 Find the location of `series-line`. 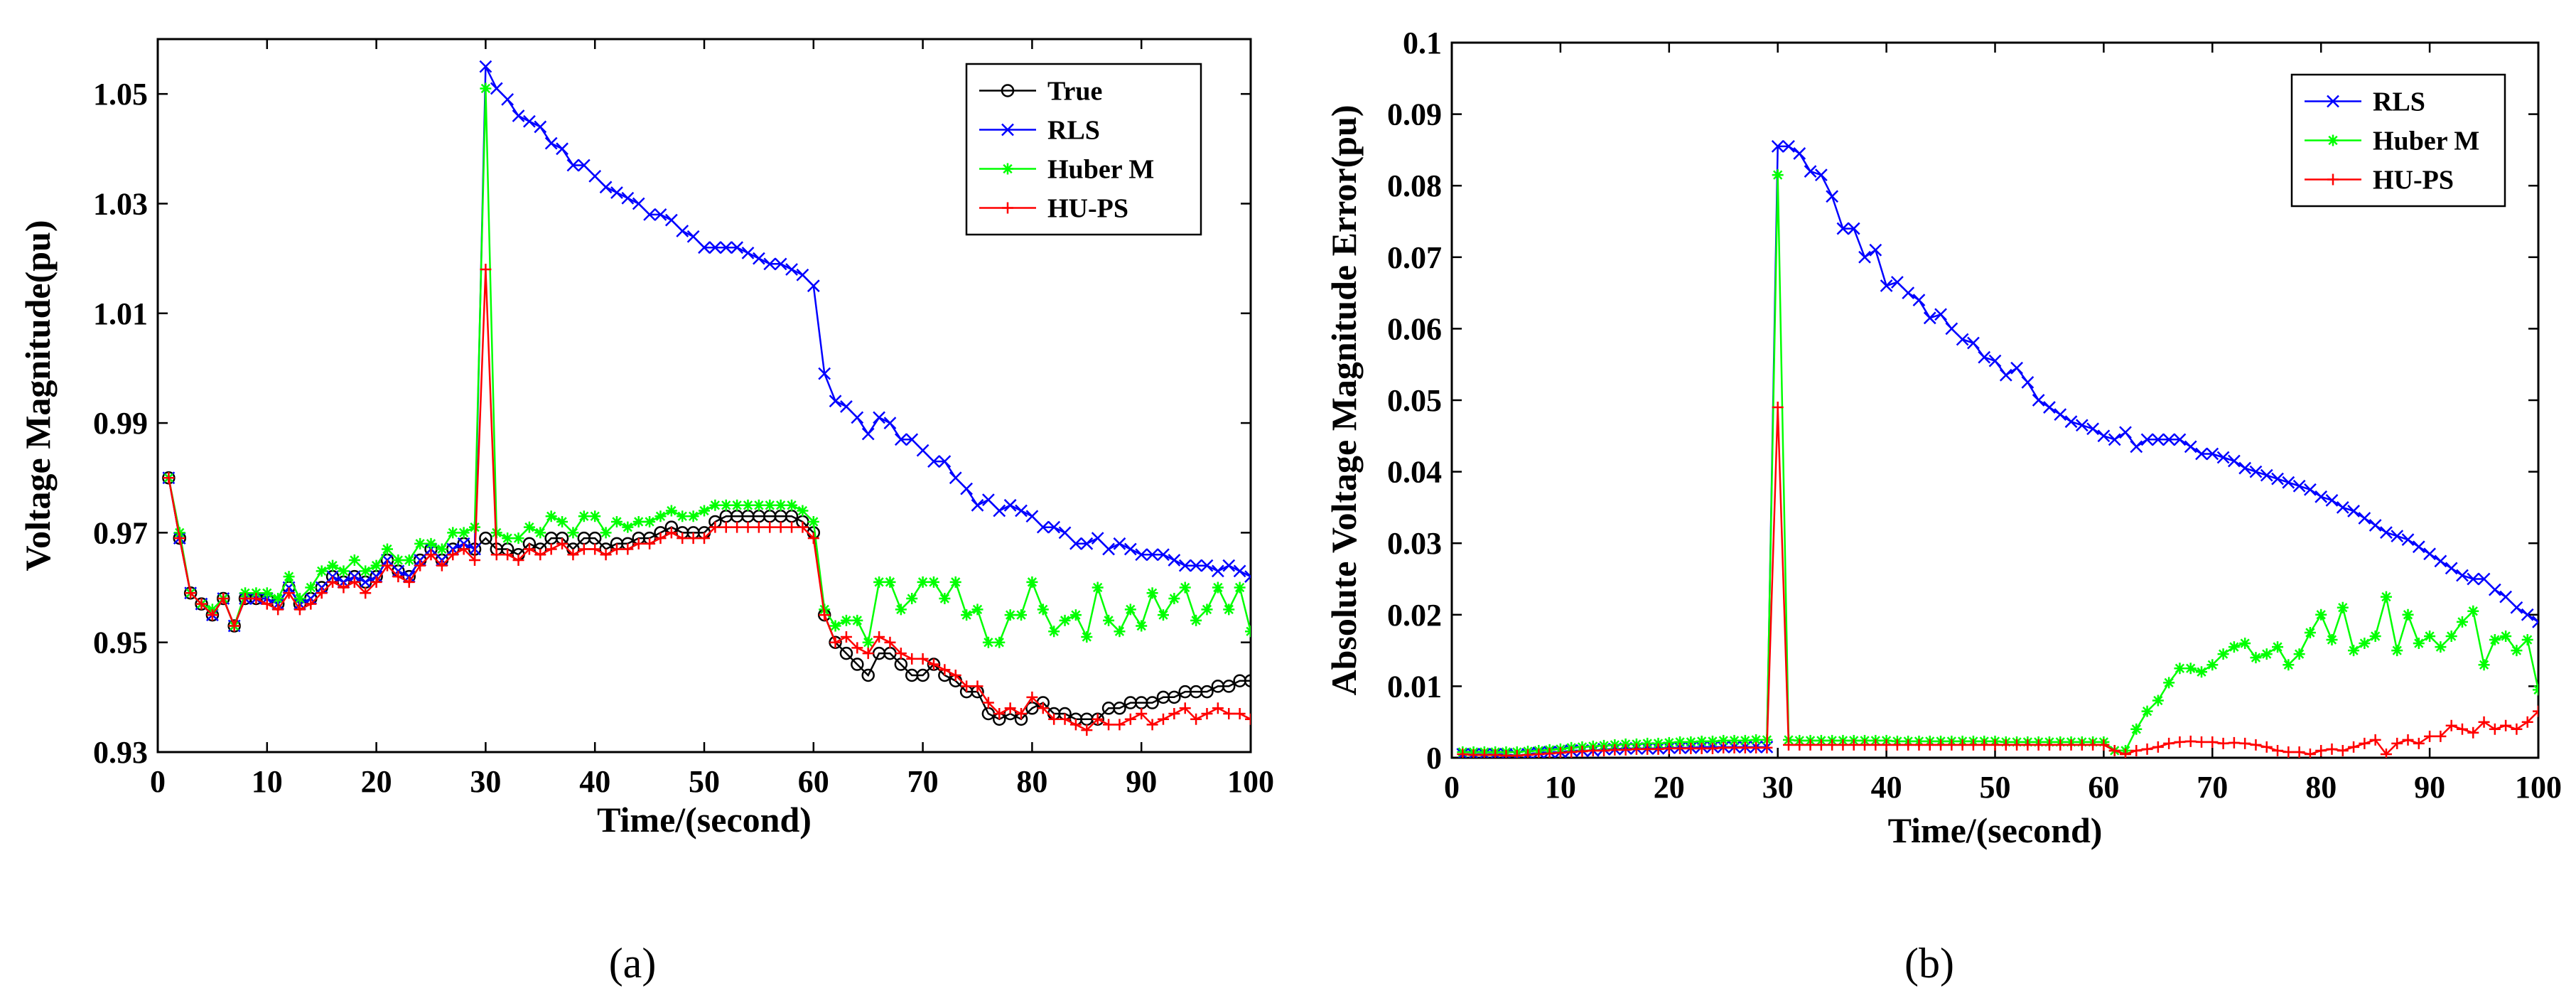

series-line is located at coordinates (709, 599).